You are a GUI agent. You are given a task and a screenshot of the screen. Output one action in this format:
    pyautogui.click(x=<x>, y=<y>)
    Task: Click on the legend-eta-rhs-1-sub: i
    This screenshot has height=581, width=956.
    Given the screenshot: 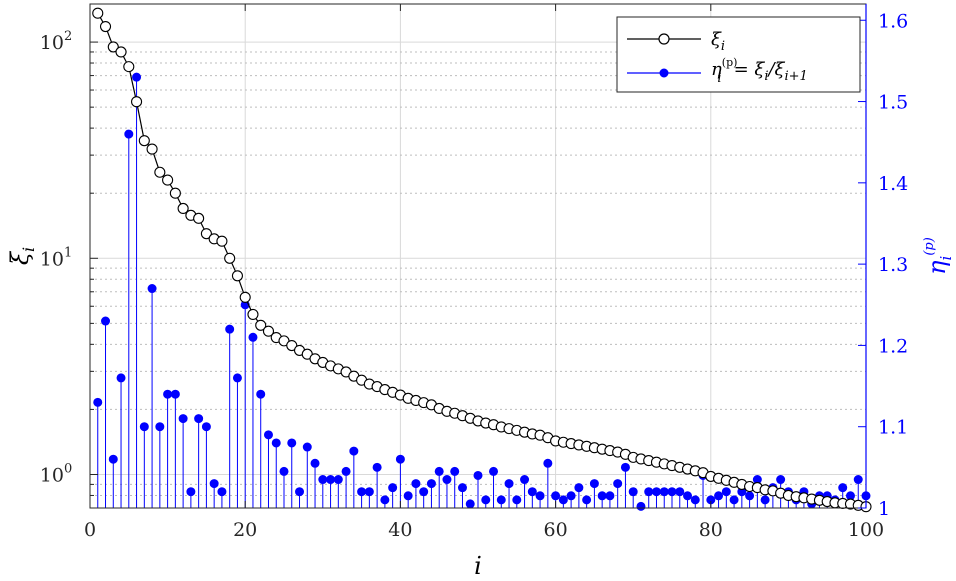 What is the action you would take?
    pyautogui.click(x=766, y=76)
    